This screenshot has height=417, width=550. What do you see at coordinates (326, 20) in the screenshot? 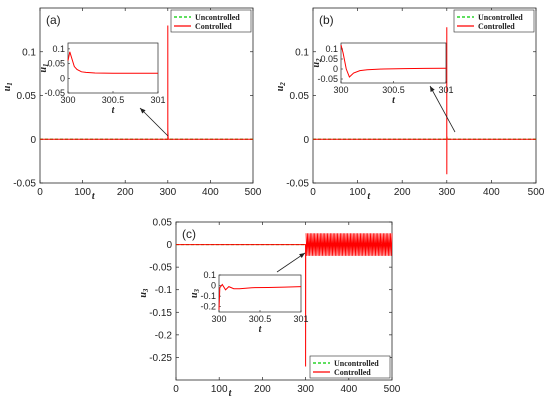
I see `panel-label: (b)` at bounding box center [326, 20].